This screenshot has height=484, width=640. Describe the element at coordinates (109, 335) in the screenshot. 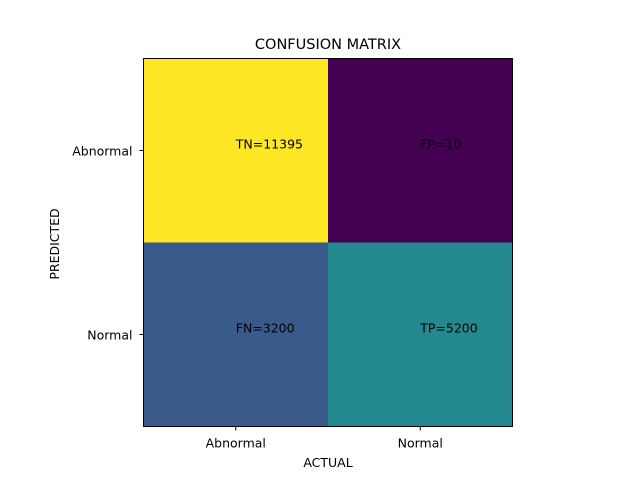

I see `y-tick-label: Normal` at that location.